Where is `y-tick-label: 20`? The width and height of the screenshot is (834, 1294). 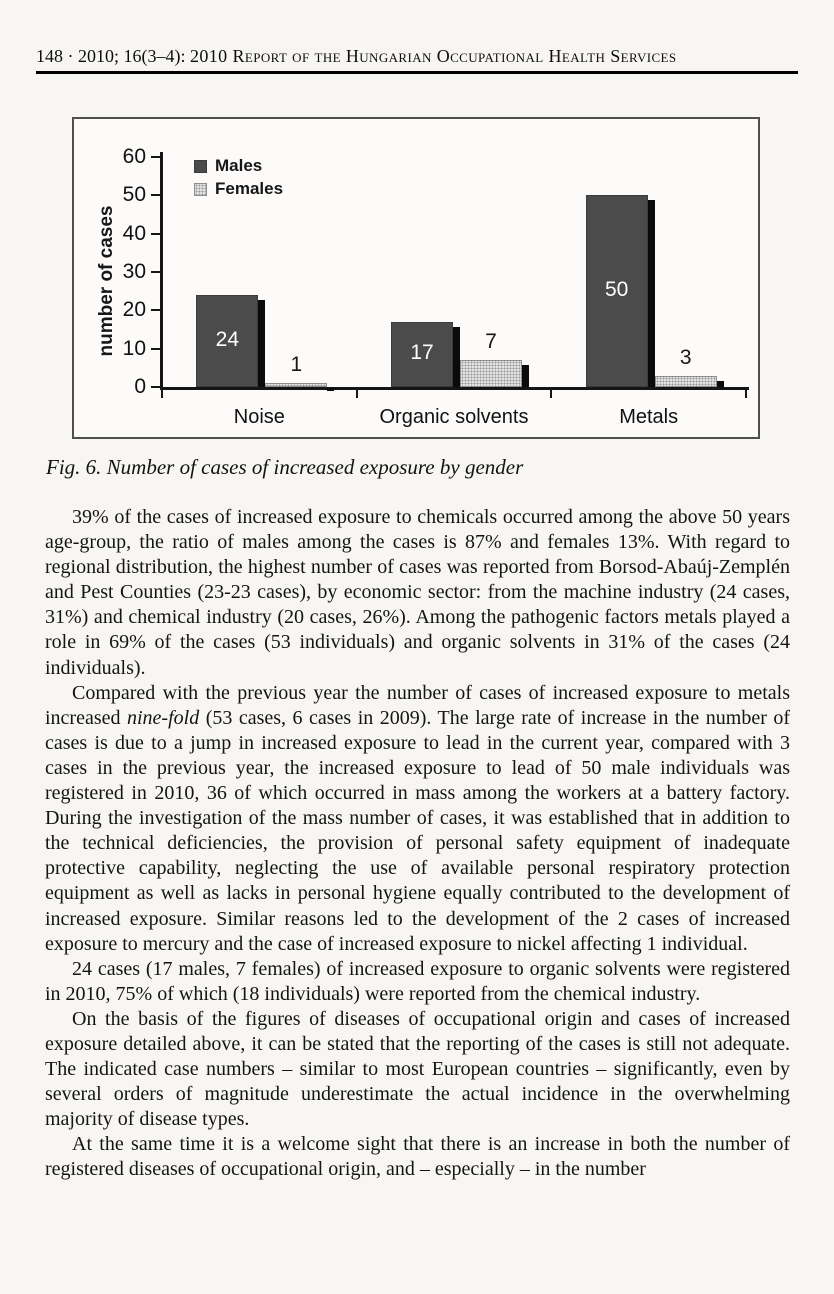
y-tick-label: 20 is located at coordinates (134, 310).